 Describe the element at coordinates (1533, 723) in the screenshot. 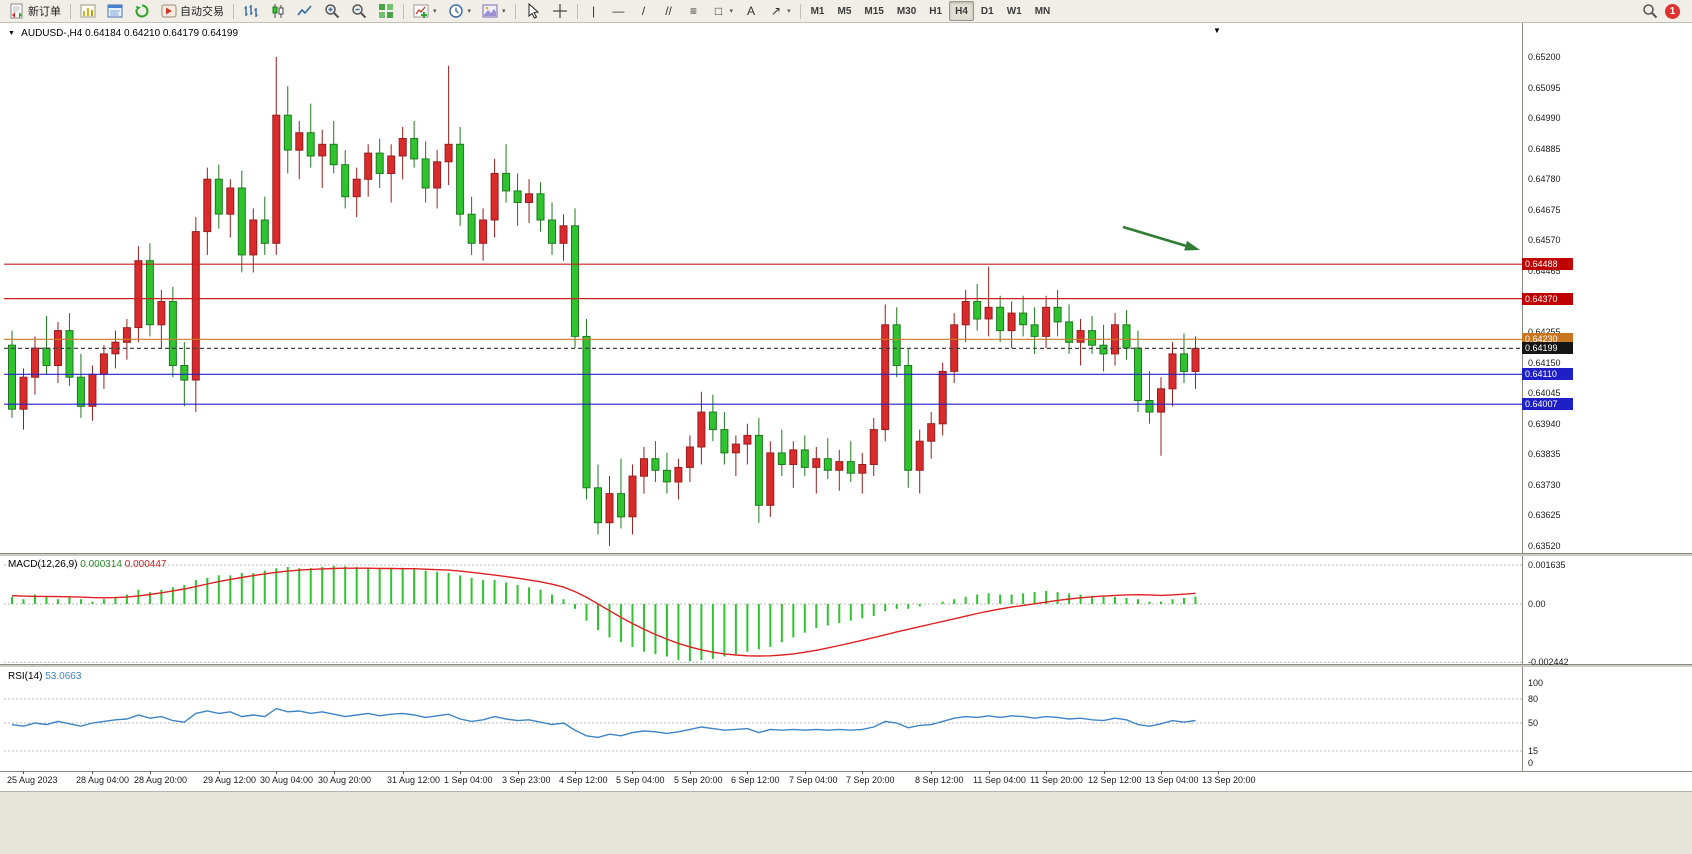

I see `rsi-axis-label: 50` at that location.